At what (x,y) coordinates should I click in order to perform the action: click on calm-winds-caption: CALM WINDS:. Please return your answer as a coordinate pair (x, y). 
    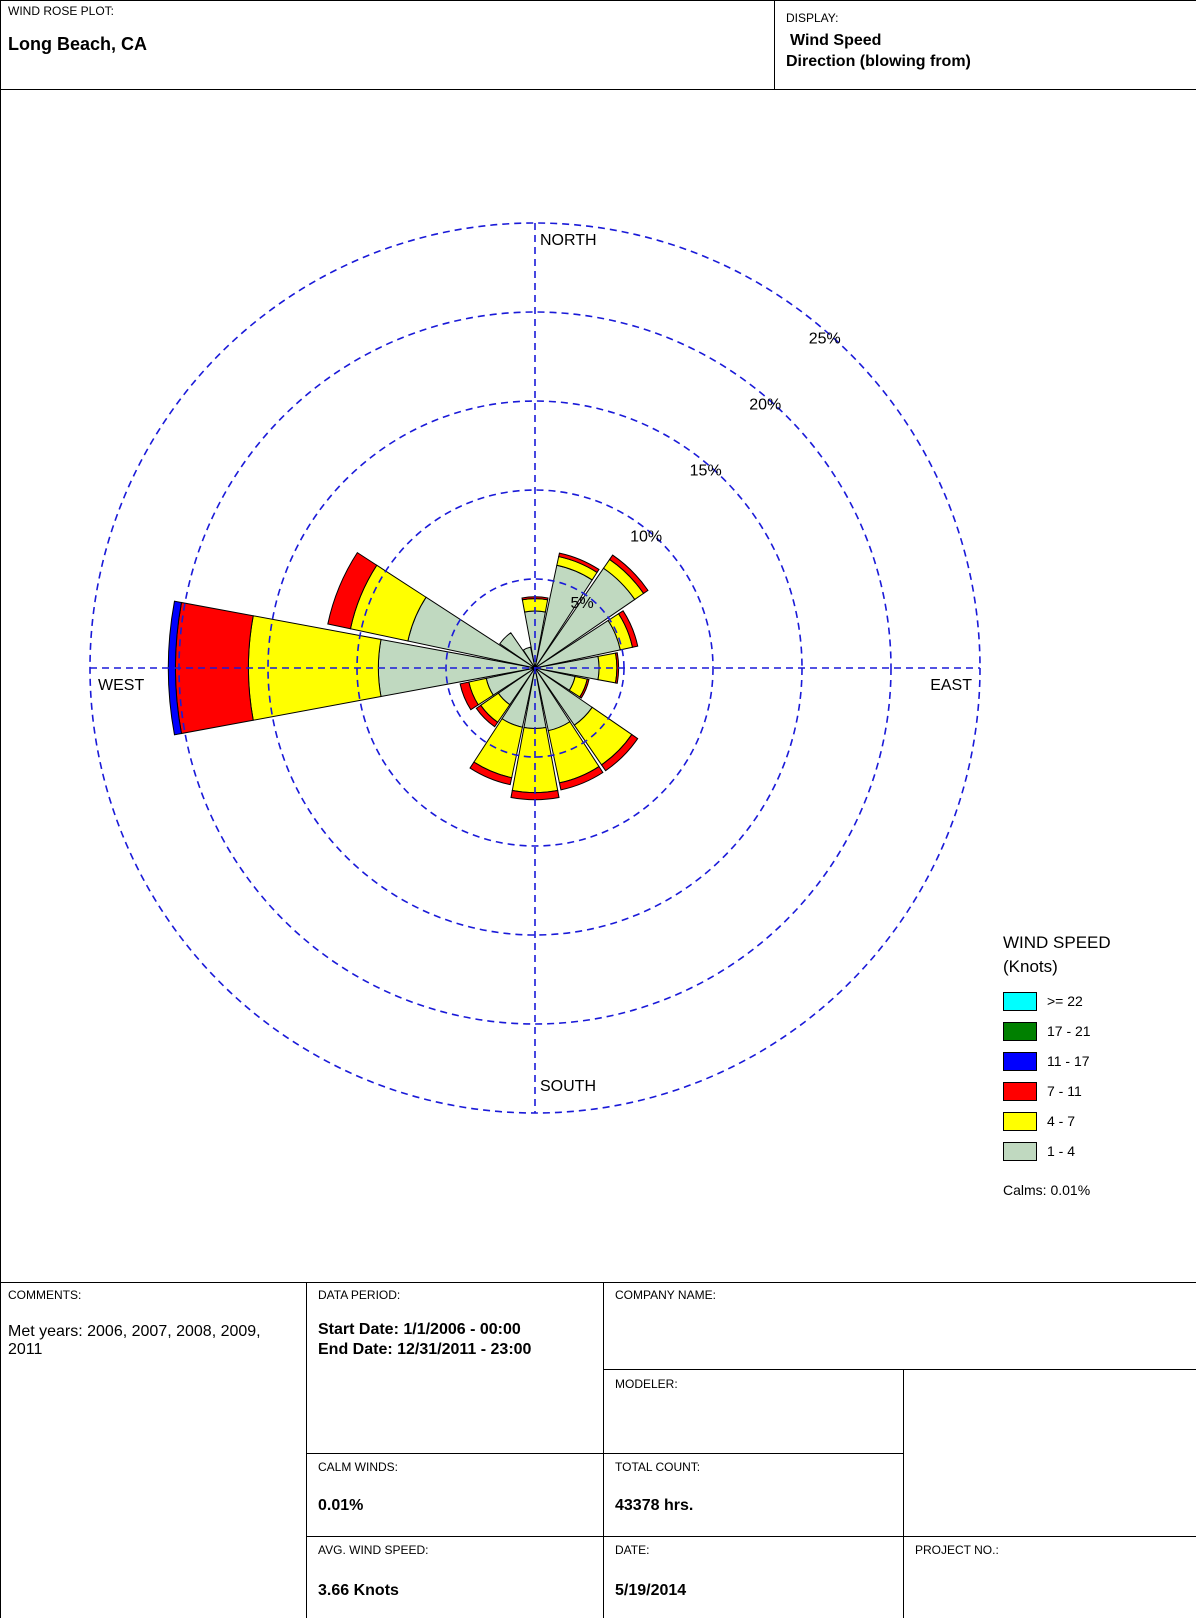
    Looking at the image, I should click on (358, 1467).